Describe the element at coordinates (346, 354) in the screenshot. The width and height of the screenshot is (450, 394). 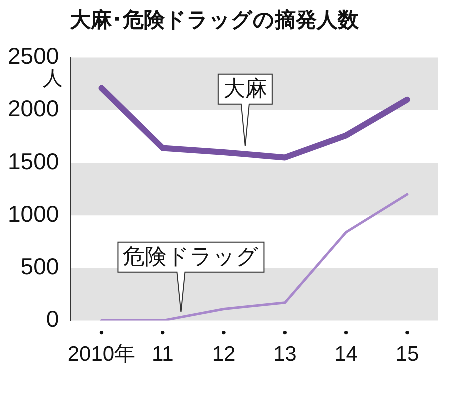
I see `x-tick-label: 14` at that location.